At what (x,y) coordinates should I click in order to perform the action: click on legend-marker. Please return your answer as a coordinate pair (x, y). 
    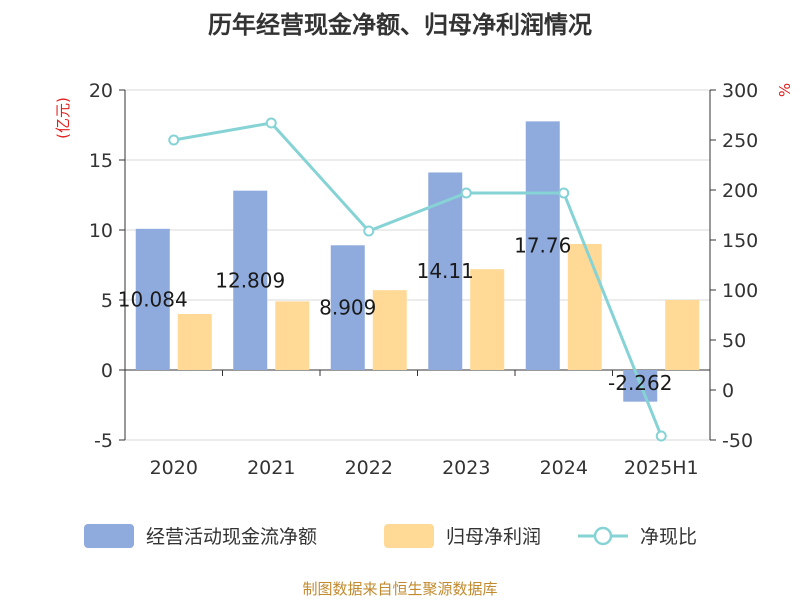
    Looking at the image, I should click on (603, 536).